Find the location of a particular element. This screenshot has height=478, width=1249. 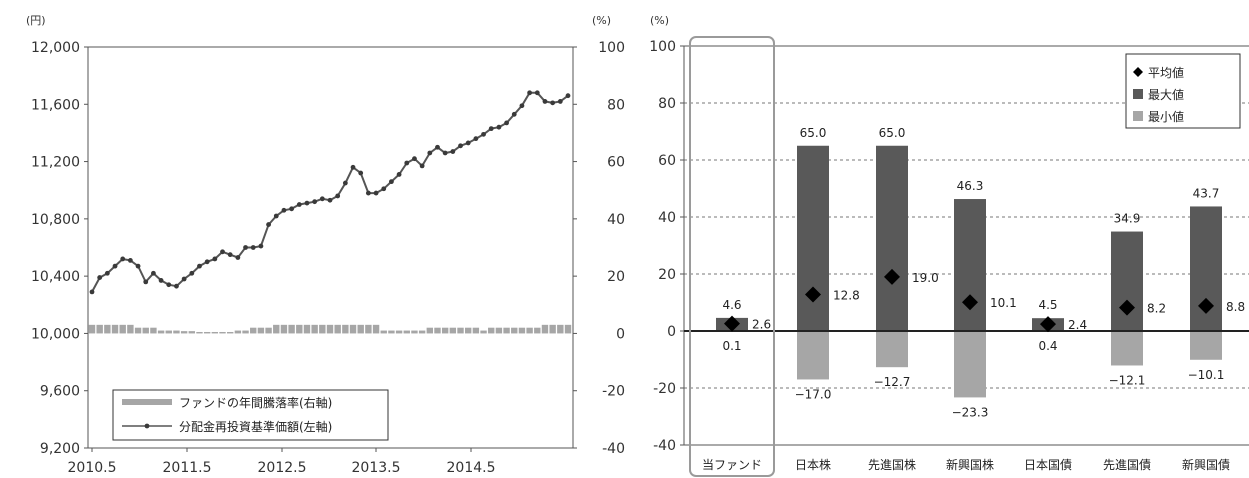

category-label: 新興国債 is located at coordinates (1206, 464).